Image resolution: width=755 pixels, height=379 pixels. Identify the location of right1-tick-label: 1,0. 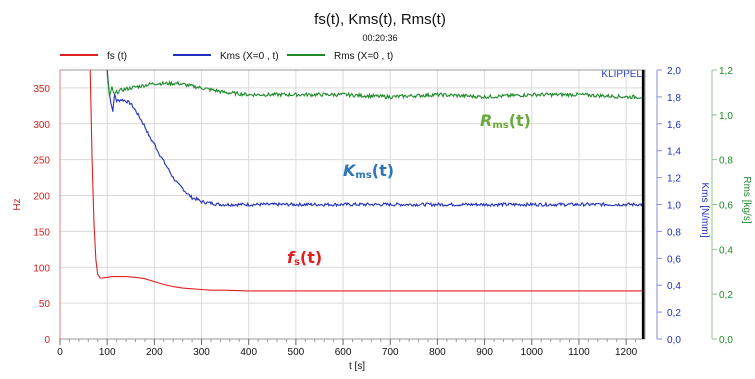
(674, 206).